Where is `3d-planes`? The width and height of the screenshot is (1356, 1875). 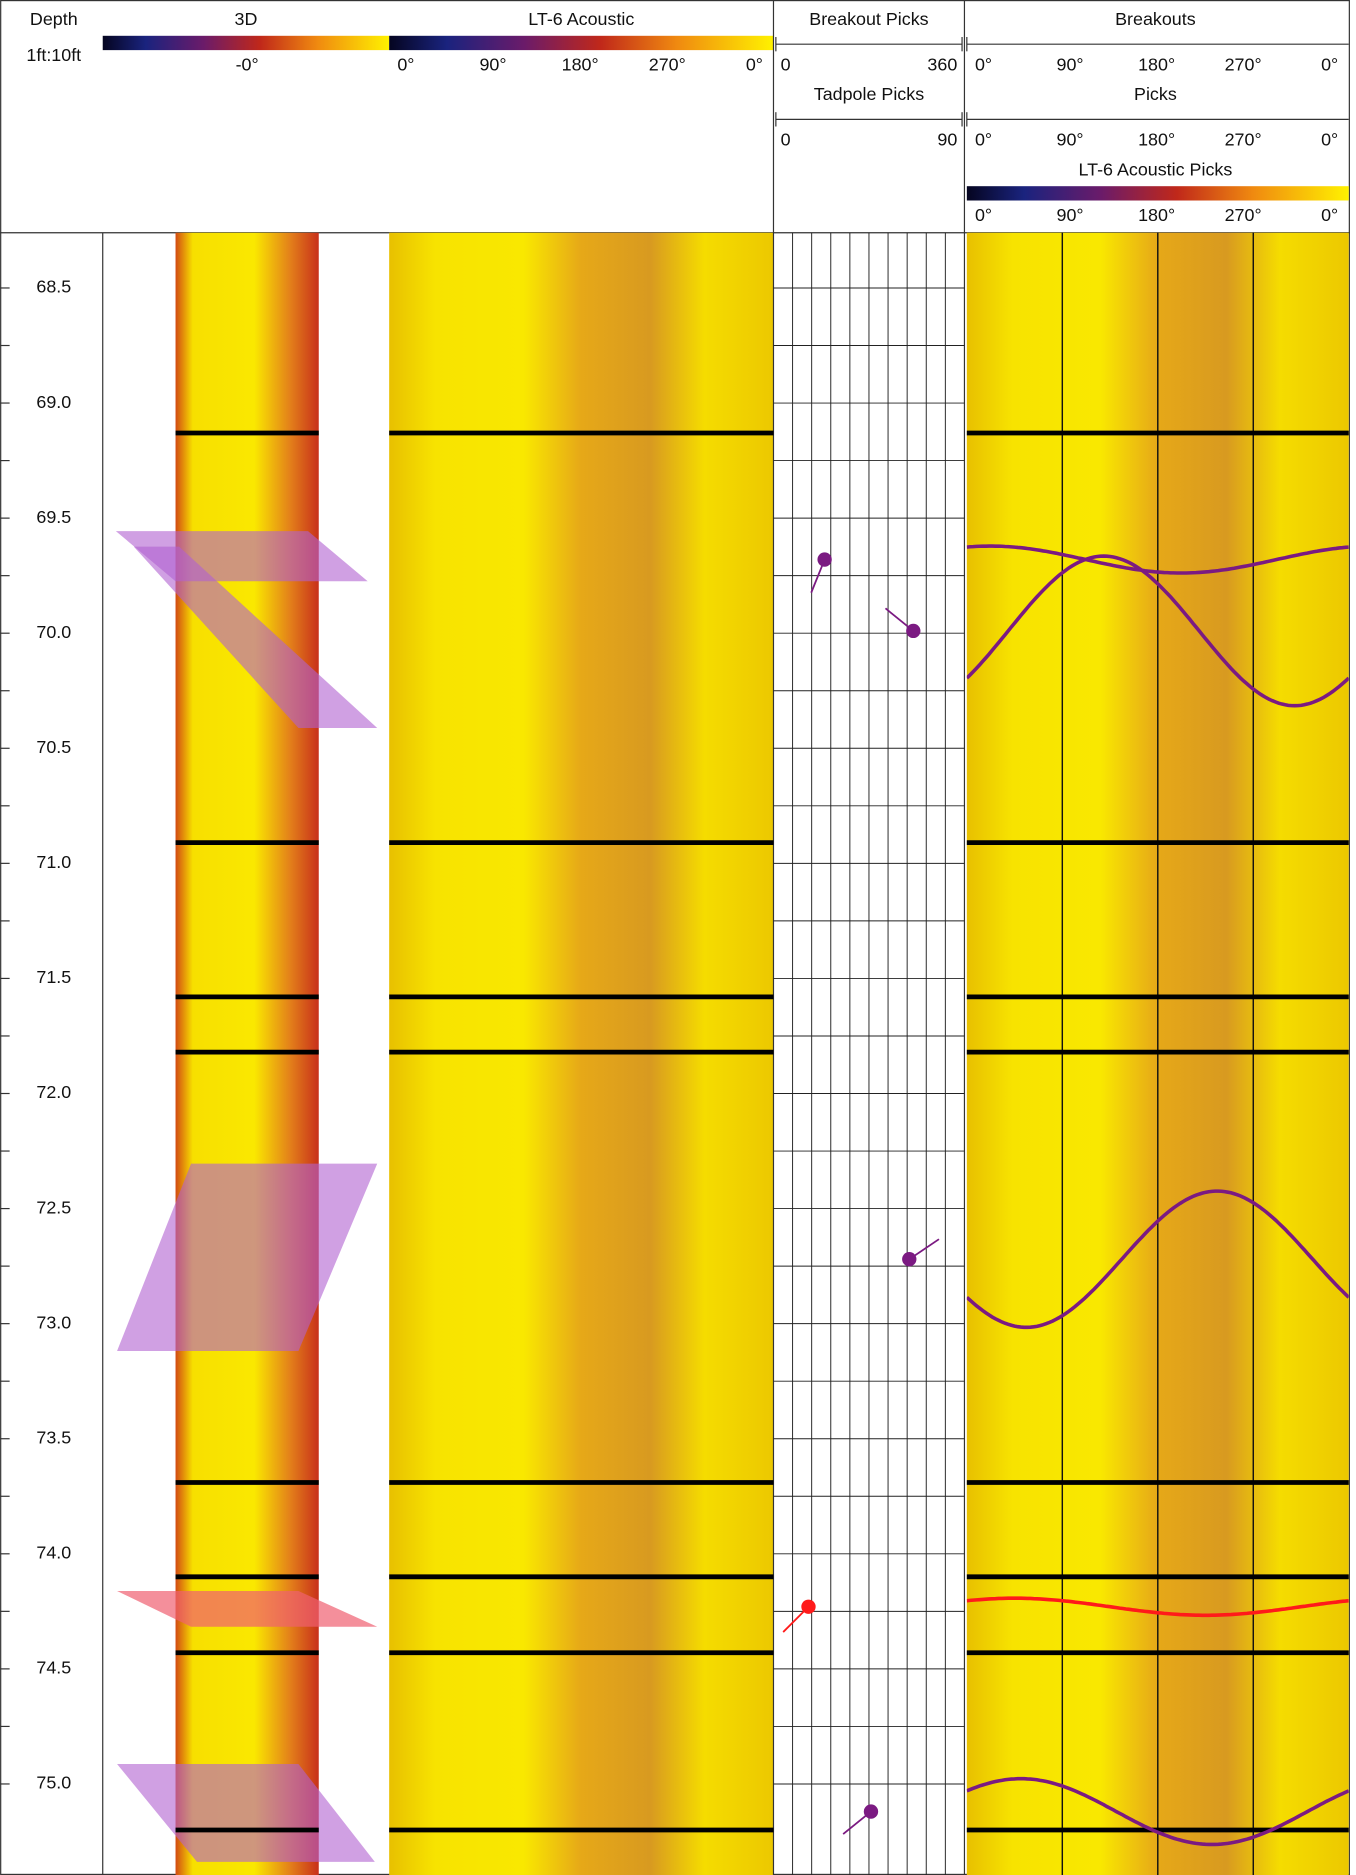
3d-planes is located at coordinates (246, 1196).